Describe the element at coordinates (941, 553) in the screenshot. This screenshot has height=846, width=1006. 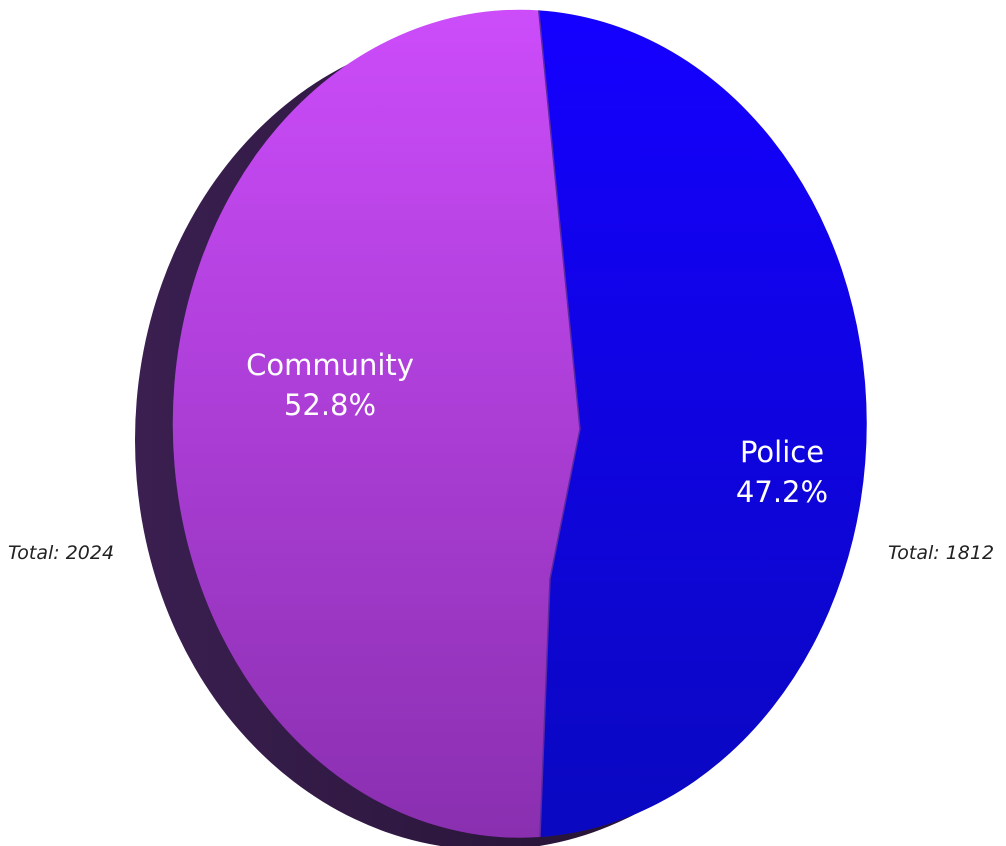
I see `total-label-right: Total: 1812` at that location.